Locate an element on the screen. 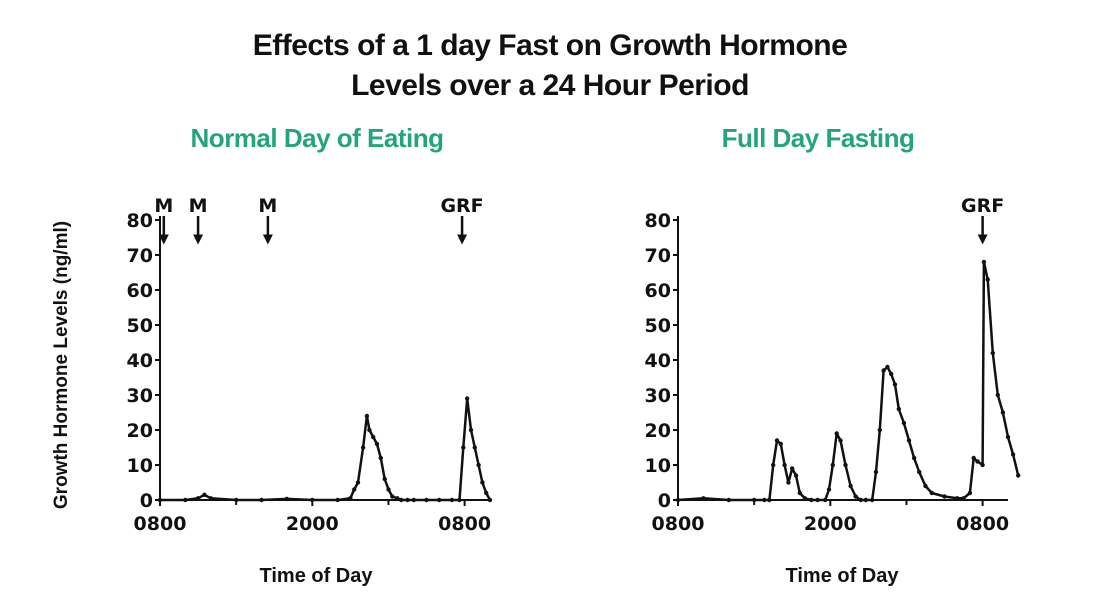 This screenshot has height=600, width=1100. right-y-tick-label: 30 is located at coordinates (658, 396).